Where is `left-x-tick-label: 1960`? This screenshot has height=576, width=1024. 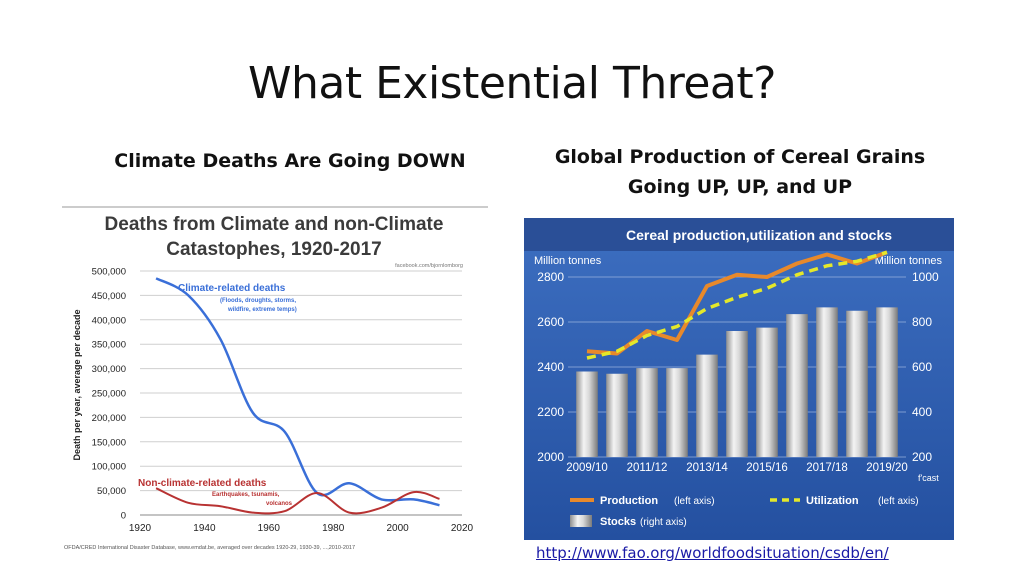
left-x-tick-label: 1960 is located at coordinates (269, 528).